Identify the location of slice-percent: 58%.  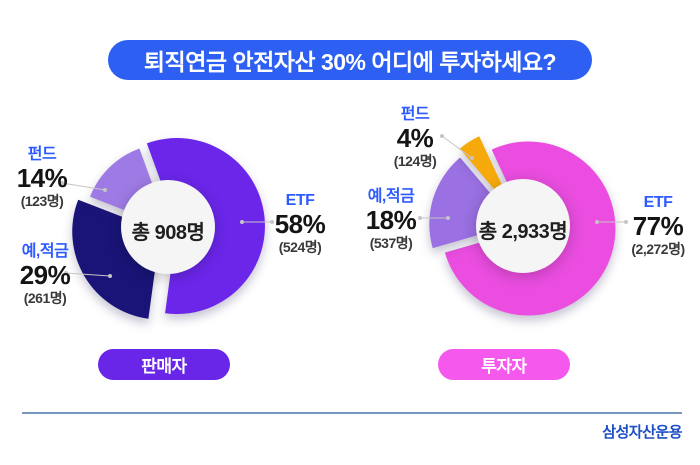
(300, 224).